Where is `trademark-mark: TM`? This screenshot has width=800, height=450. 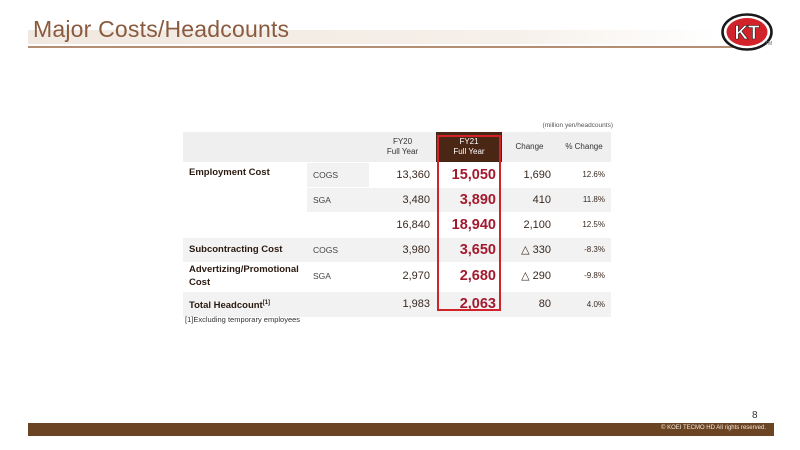 trademark-mark: TM is located at coordinates (769, 44).